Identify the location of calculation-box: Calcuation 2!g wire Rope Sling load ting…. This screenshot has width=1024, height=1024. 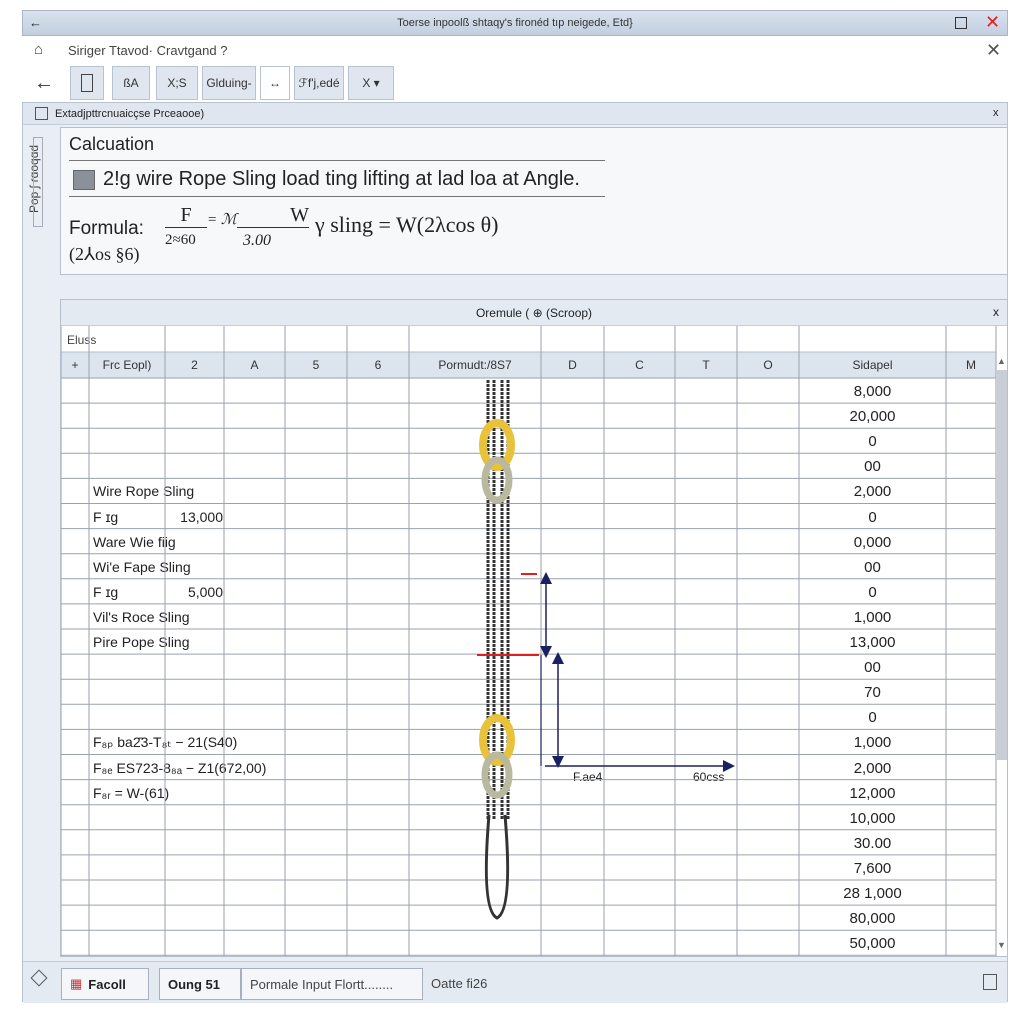
(534, 201).